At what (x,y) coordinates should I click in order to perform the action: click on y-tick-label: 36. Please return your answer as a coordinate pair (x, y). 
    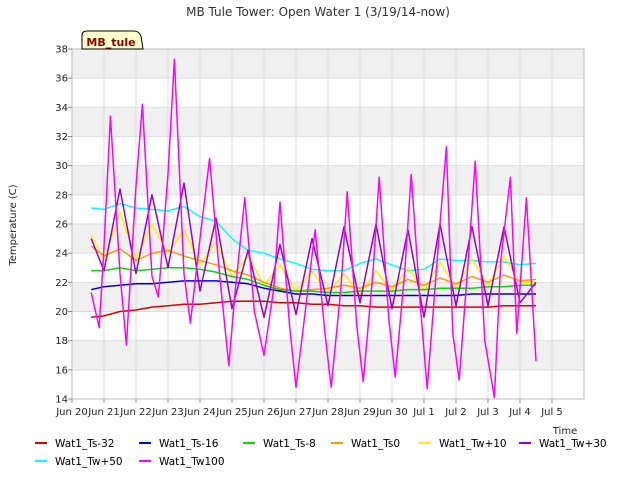
    Looking at the image, I should click on (61, 79).